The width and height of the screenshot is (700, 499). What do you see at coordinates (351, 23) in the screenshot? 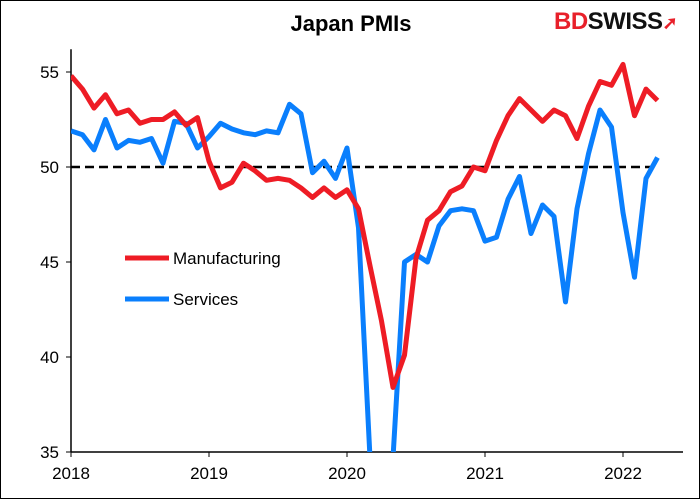
I see `chart-title: Japan PMIs` at bounding box center [351, 23].